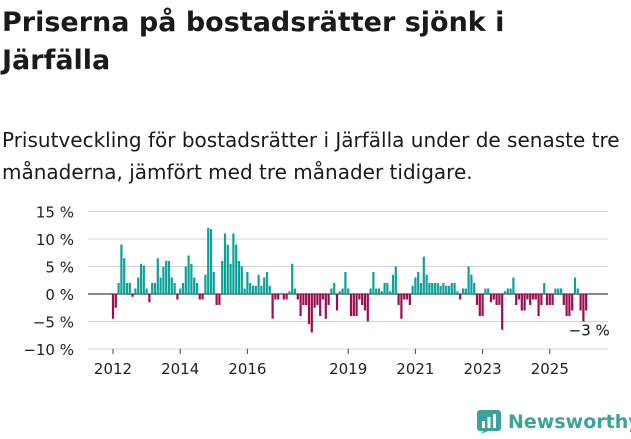  I want to click on newsworthy-logo: Newsworthy, so click(553, 422).